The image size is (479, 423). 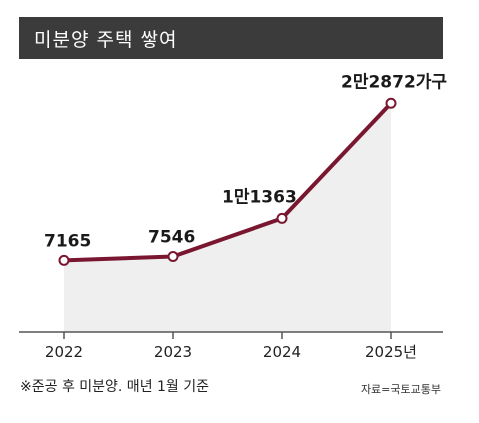 What do you see at coordinates (115, 387) in the screenshot?
I see `footnote: ※준공 후 미분양. 매년 1월 기준` at bounding box center [115, 387].